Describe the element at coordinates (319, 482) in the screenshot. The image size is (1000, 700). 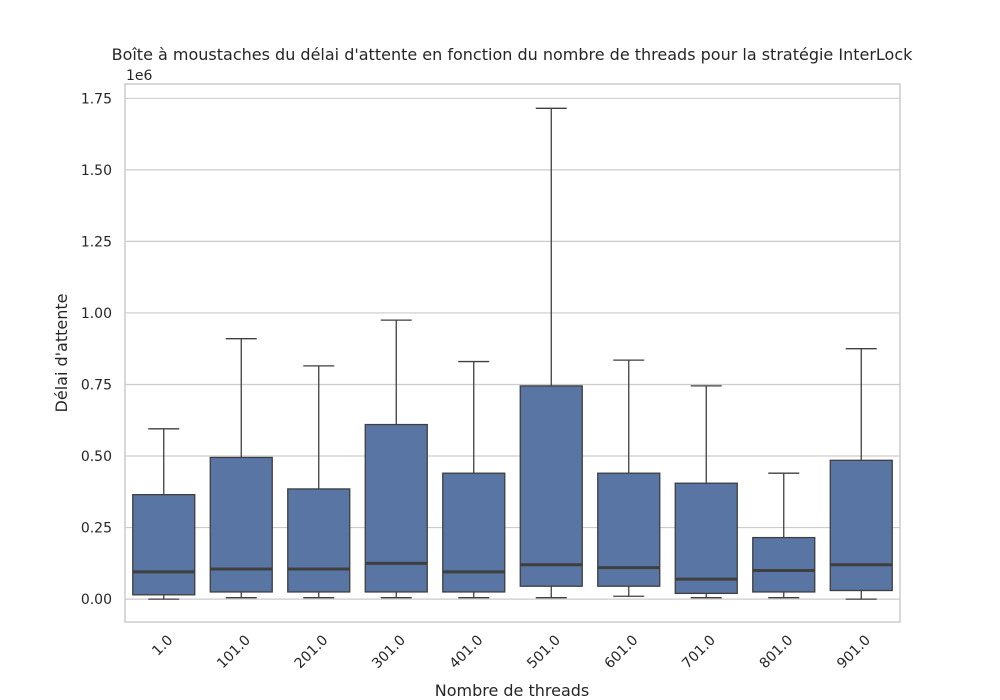
I see `box-201.0` at that location.